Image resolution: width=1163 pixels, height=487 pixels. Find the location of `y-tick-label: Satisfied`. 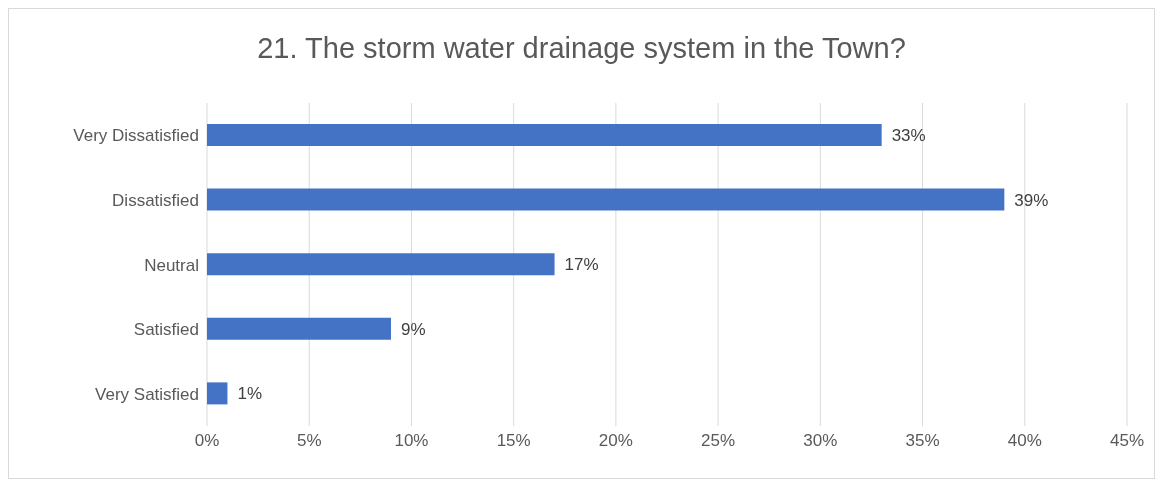

y-tick-label: Satisfied is located at coordinates (166, 330).